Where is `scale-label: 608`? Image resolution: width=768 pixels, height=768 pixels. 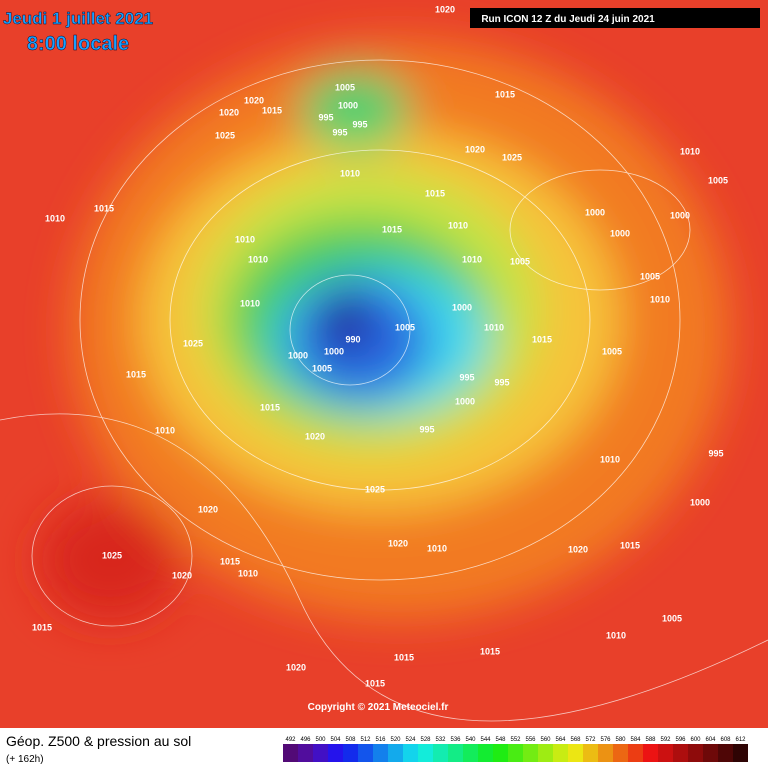
scale-label: 608 is located at coordinates (725, 740).